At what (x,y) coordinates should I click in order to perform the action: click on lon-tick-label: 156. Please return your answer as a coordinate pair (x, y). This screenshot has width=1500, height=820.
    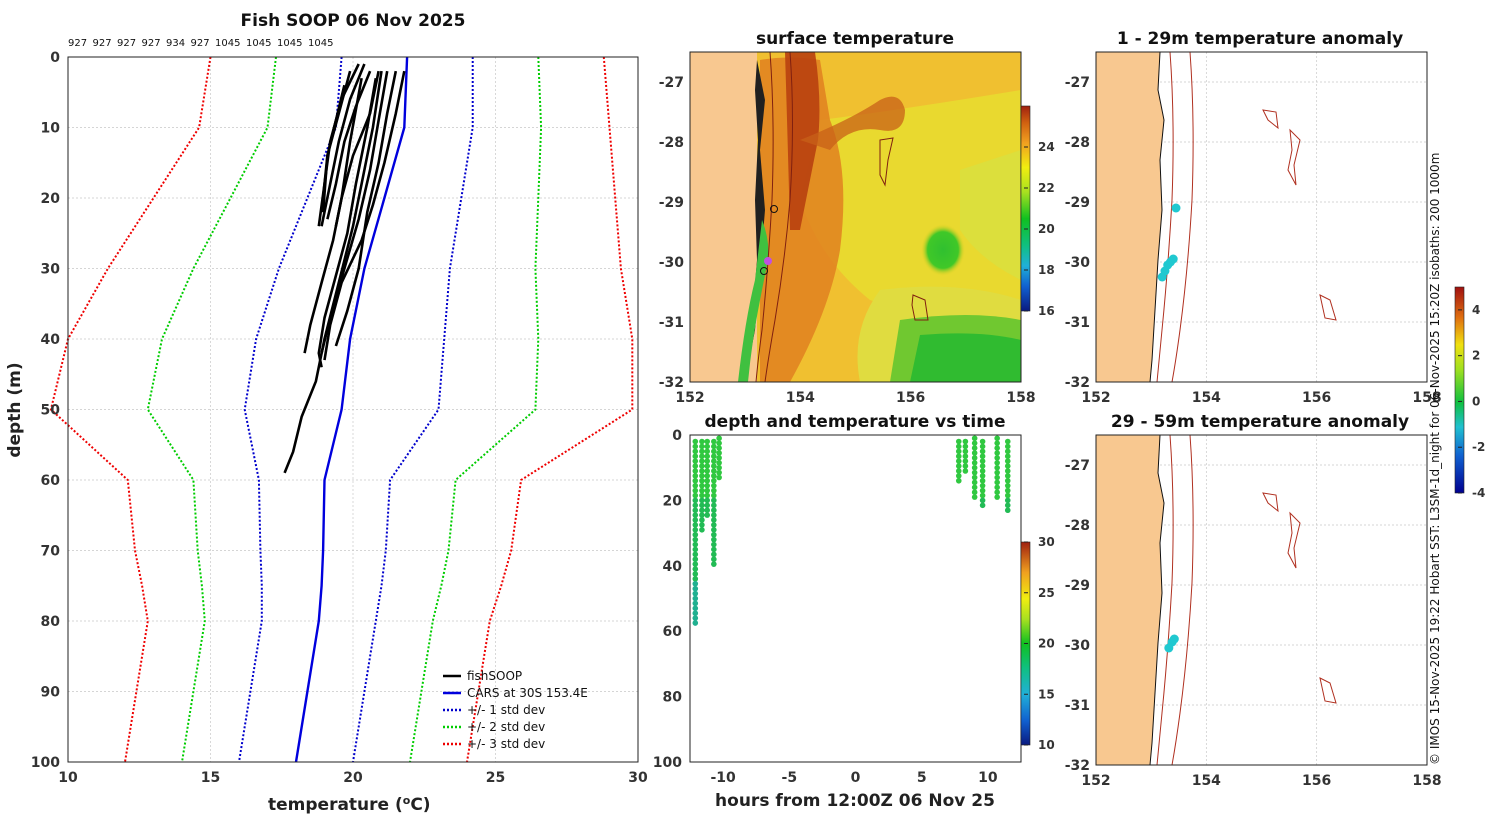
    Looking at the image, I should click on (1316, 781).